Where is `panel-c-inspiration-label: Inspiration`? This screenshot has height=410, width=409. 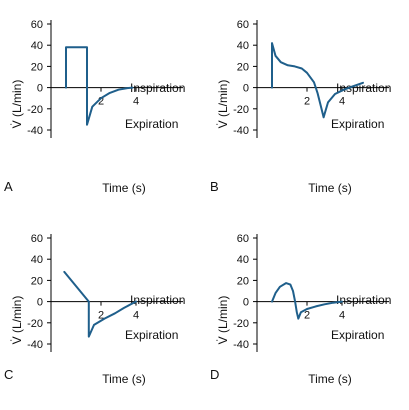
panel-c-inspiration-label: Inspiration is located at coordinates (157, 300).